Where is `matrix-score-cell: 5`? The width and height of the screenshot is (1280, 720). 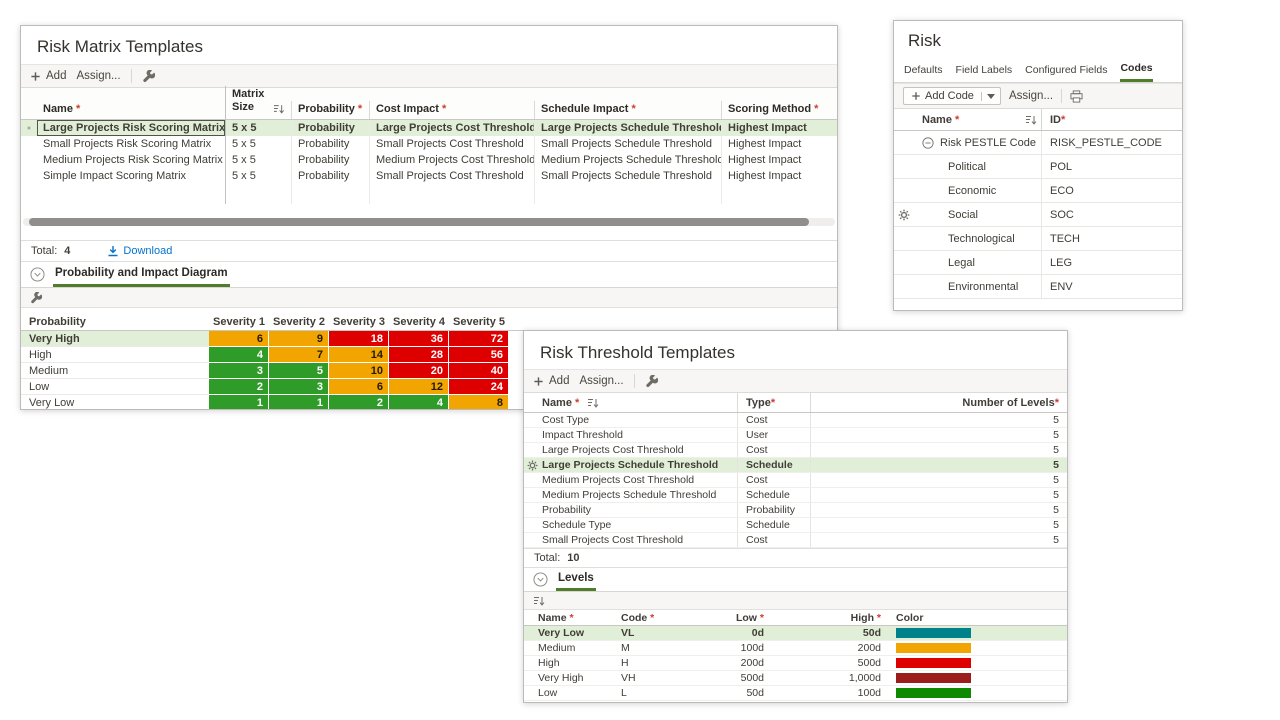 matrix-score-cell: 5 is located at coordinates (299, 371).